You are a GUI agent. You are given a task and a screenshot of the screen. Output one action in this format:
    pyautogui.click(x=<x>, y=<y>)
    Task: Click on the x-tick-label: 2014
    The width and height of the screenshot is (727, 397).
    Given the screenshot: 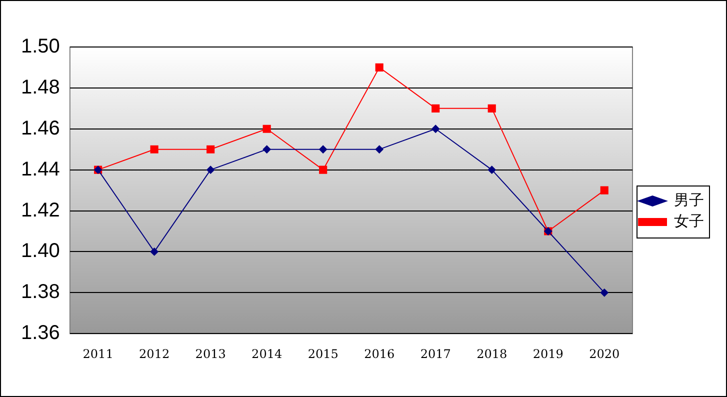 What is the action you would take?
    pyautogui.click(x=267, y=353)
    